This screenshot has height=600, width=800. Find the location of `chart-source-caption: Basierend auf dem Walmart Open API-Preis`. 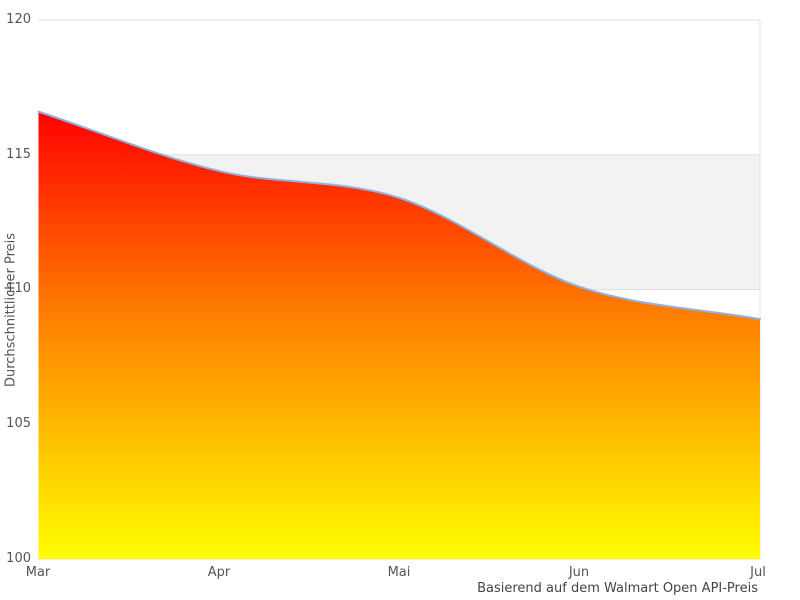

chart-source-caption: Basierend auf dem Walmart Open API-Preis is located at coordinates (617, 588).